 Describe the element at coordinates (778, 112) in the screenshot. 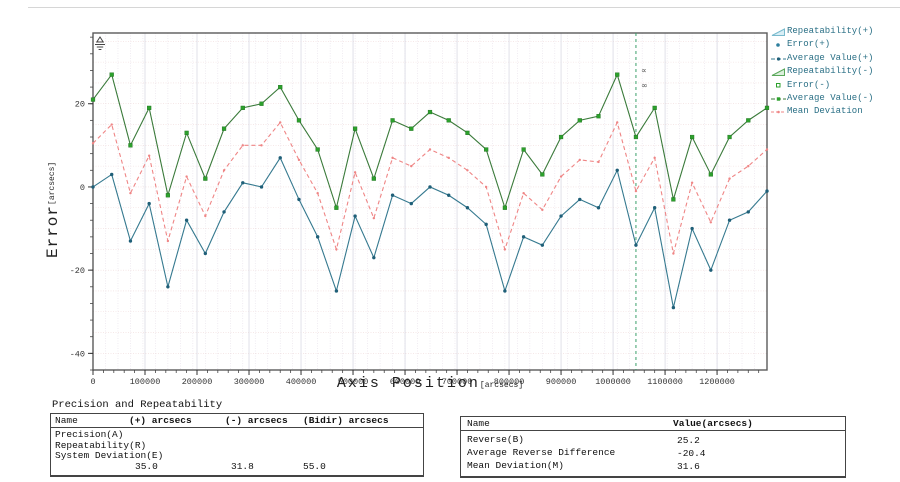

I see `mean-deviation-icon` at that location.